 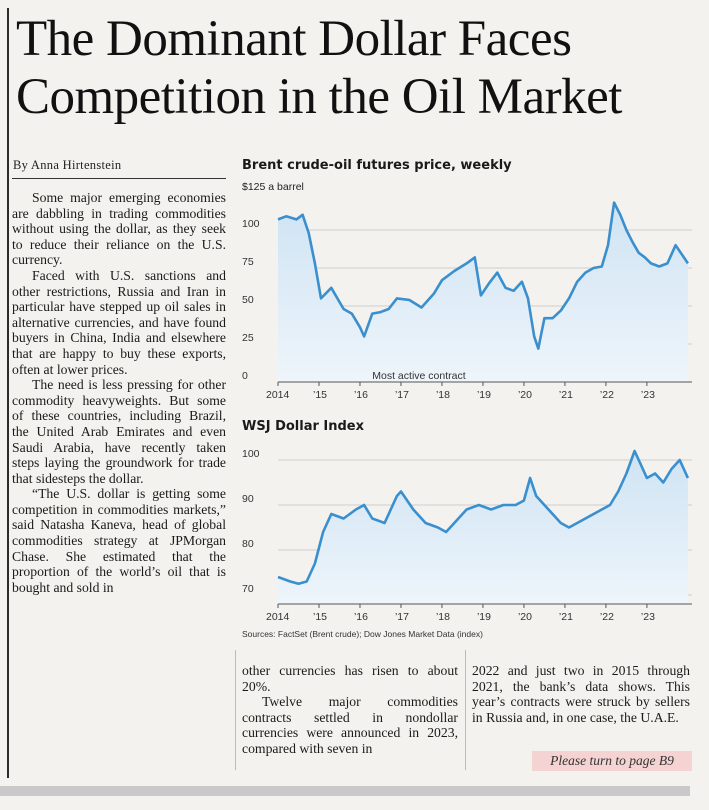 I want to click on y-tick-label: 75, so click(x=248, y=262).